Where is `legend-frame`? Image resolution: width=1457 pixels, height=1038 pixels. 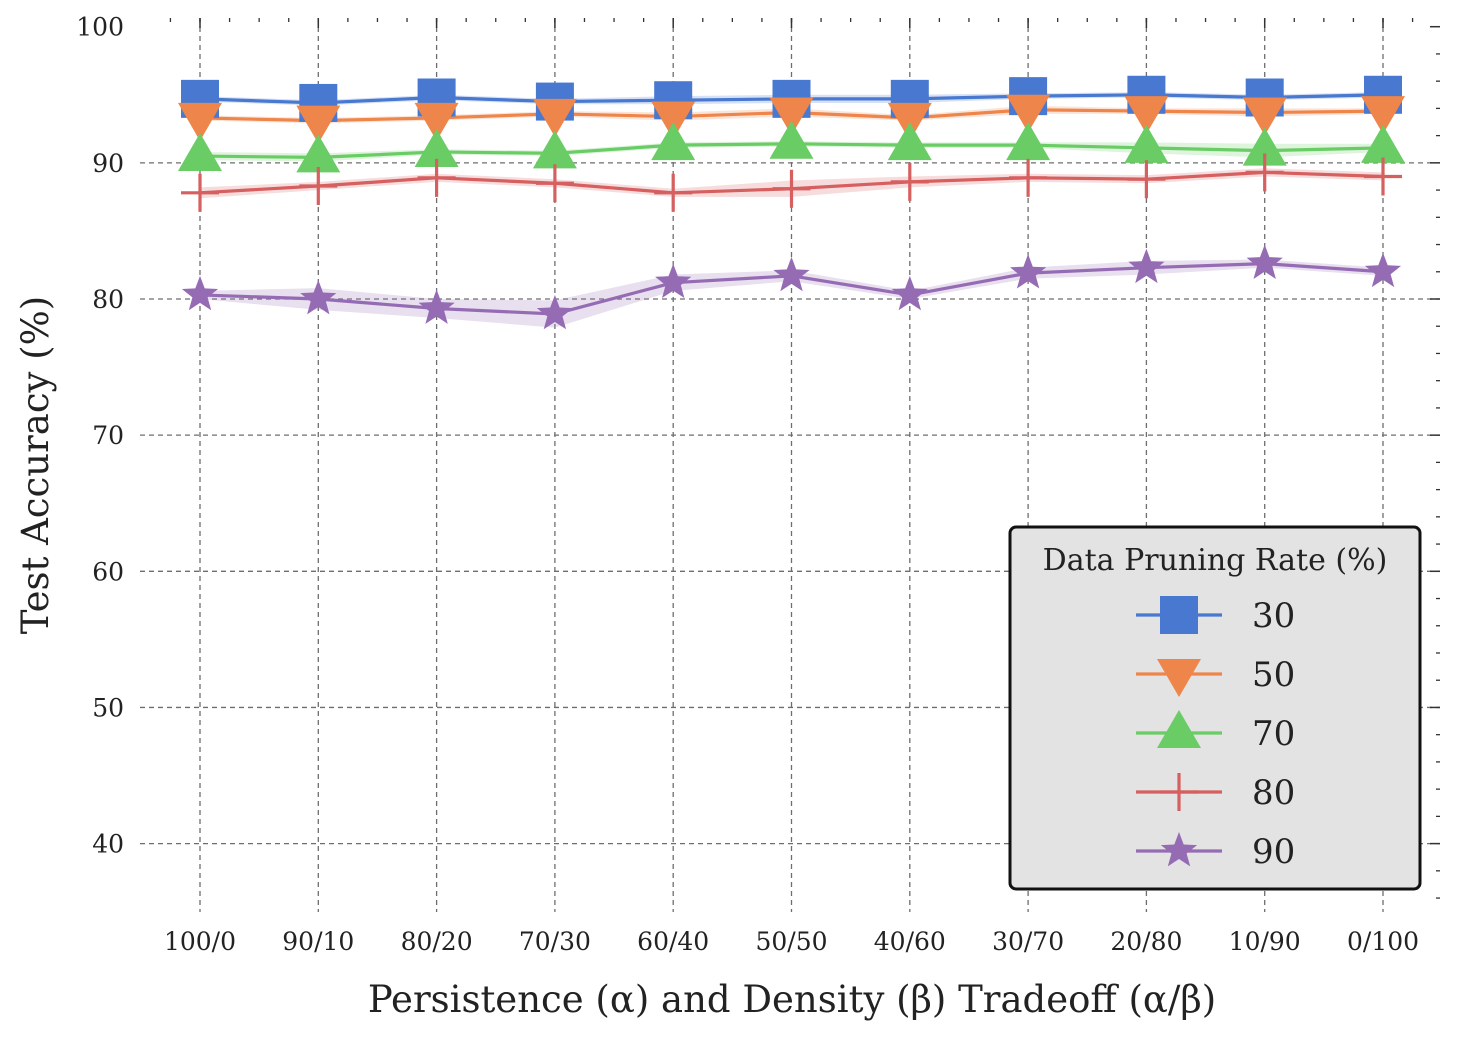 legend-frame is located at coordinates (1215, 708).